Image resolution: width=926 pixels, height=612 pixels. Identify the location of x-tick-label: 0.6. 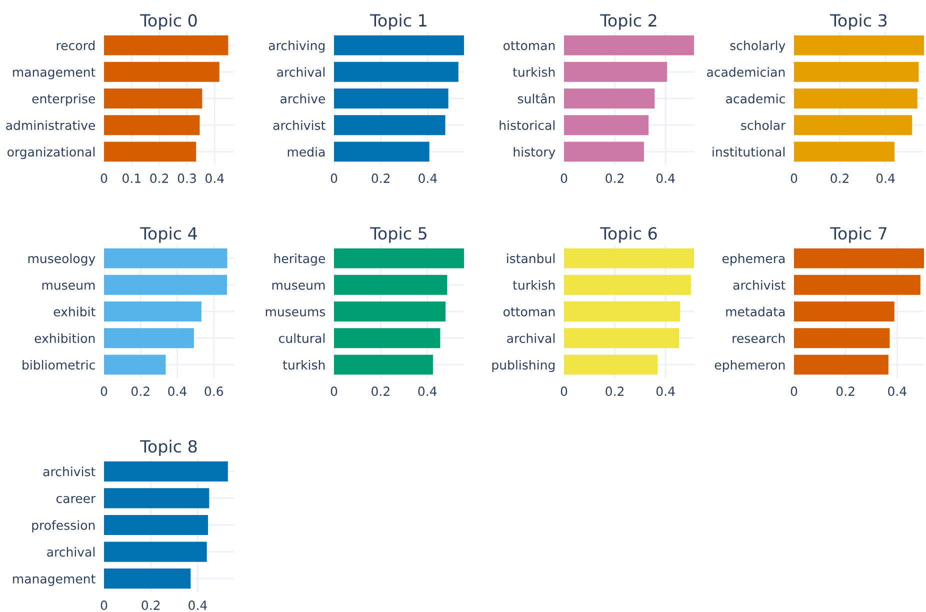
(214, 391).